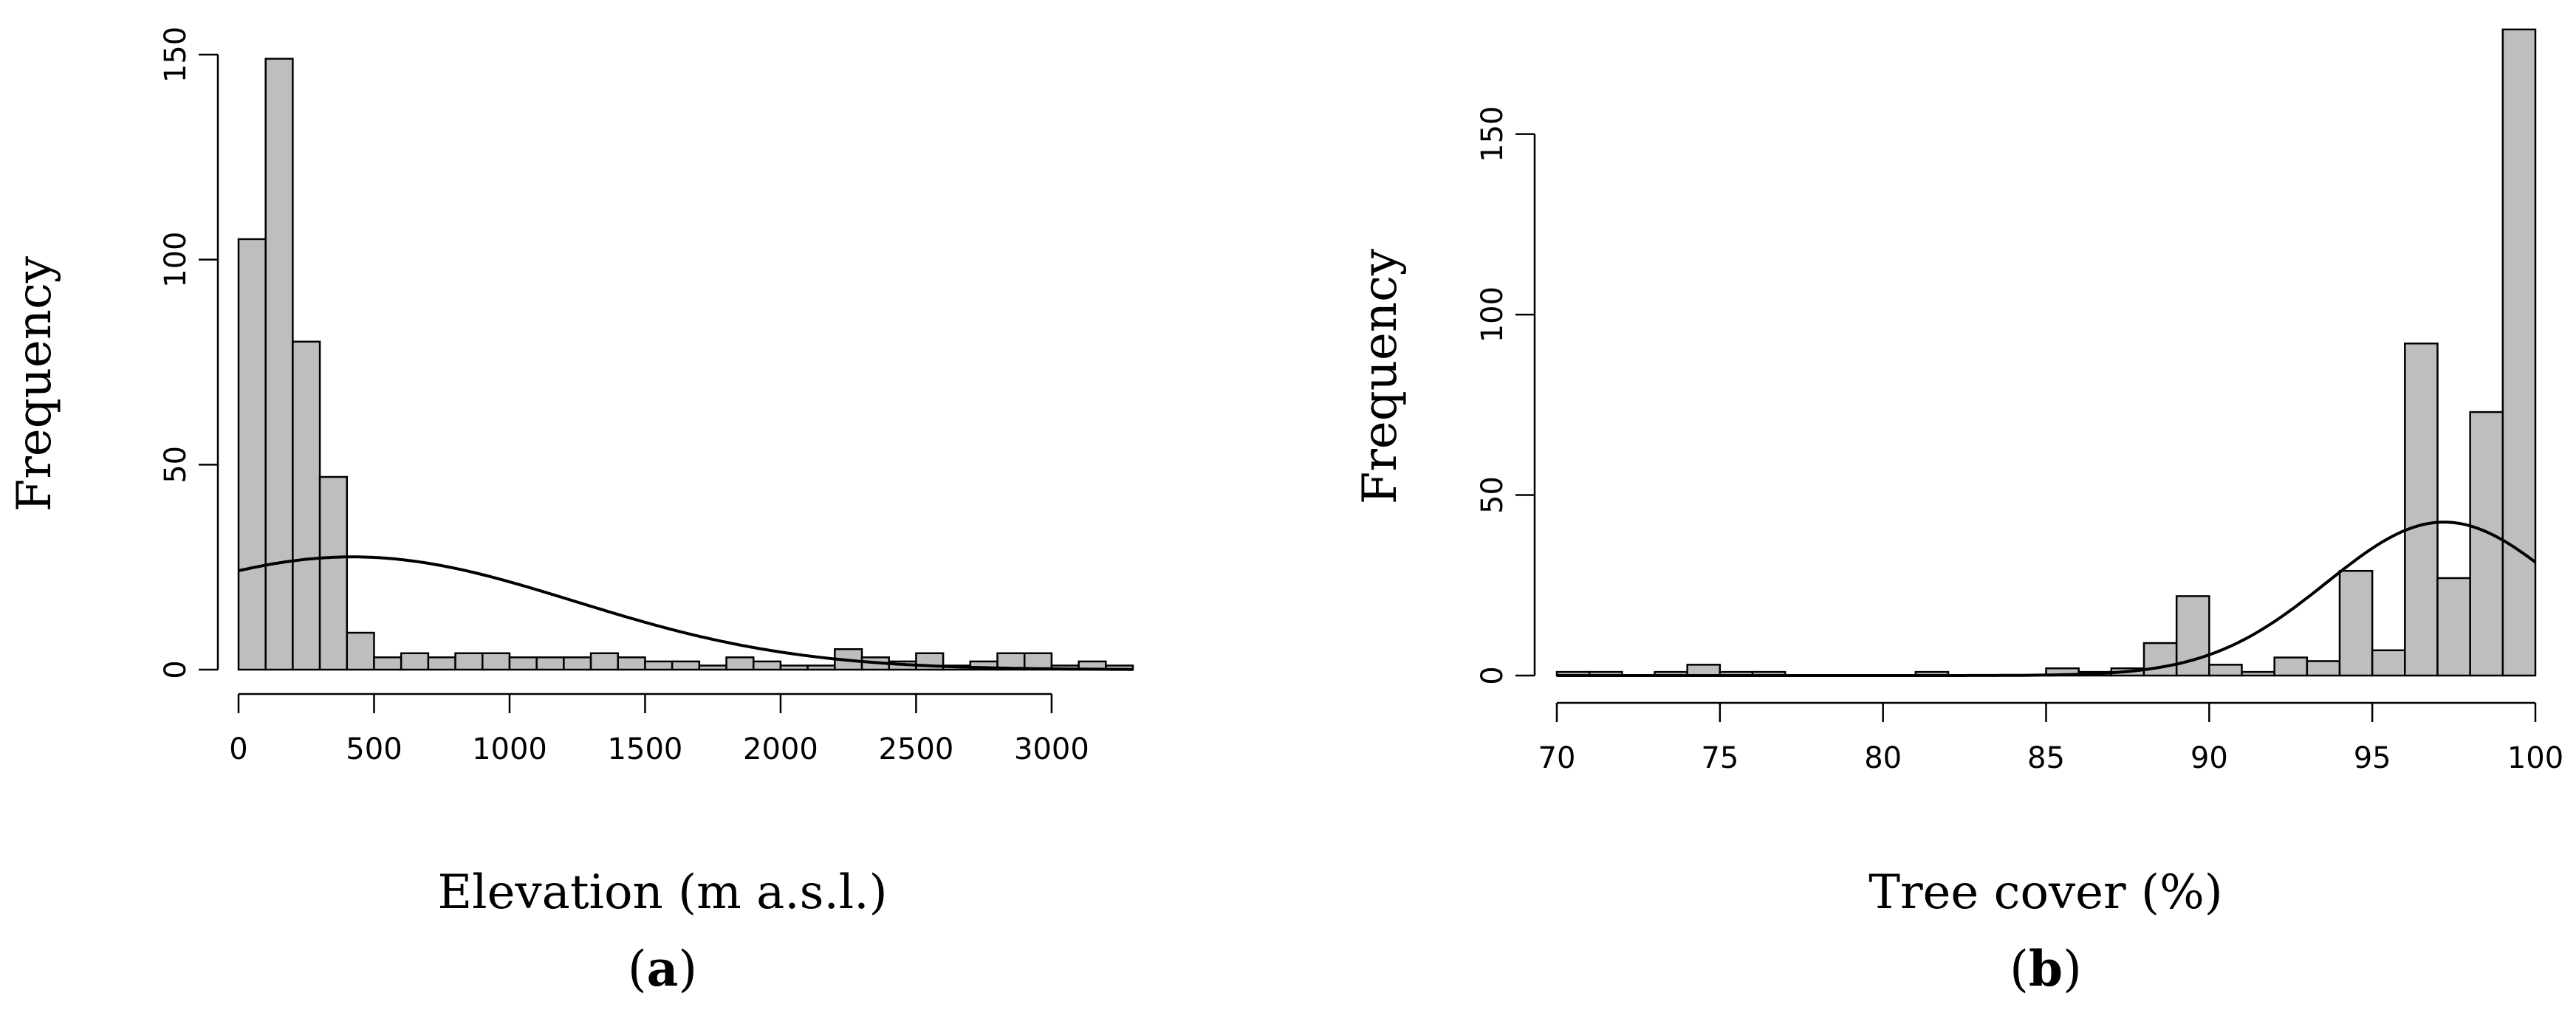  What do you see at coordinates (238, 749) in the screenshot?
I see `x-tick-label: 0` at bounding box center [238, 749].